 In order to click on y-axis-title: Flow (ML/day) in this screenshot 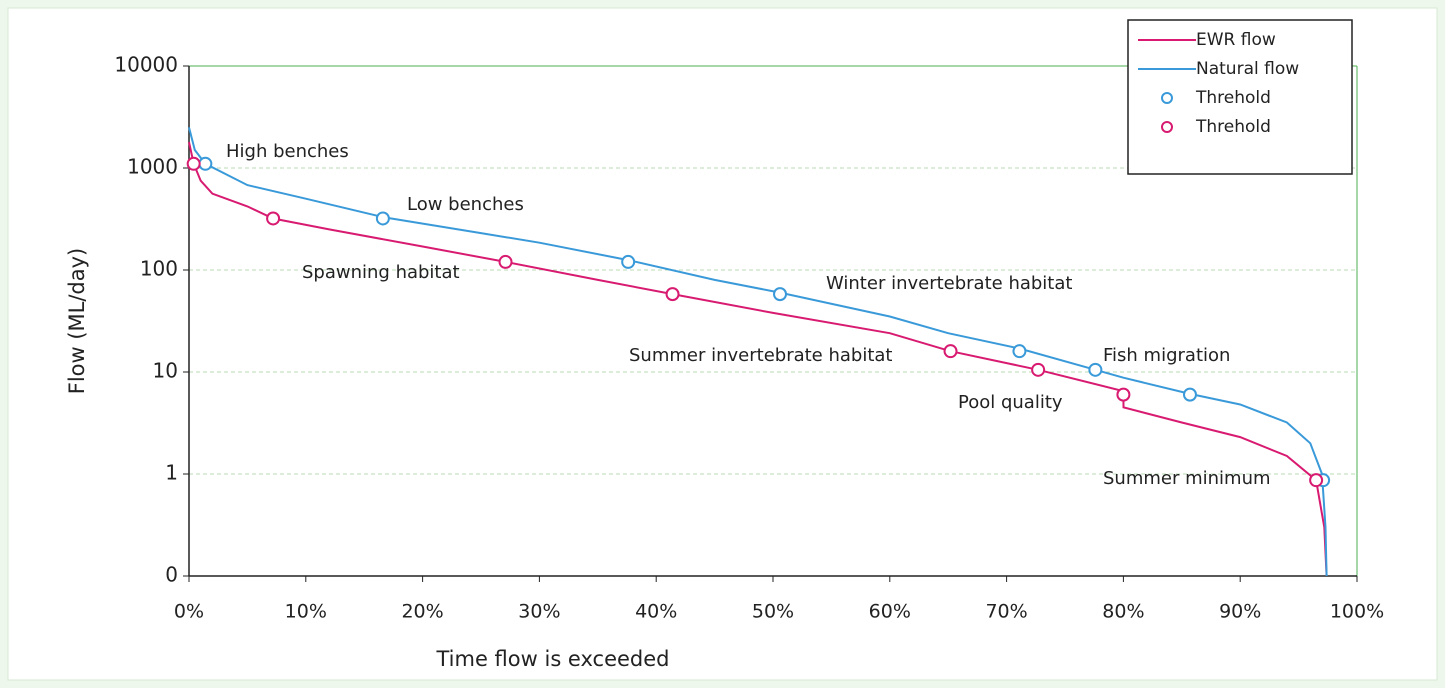, I will do `click(77, 321)`.